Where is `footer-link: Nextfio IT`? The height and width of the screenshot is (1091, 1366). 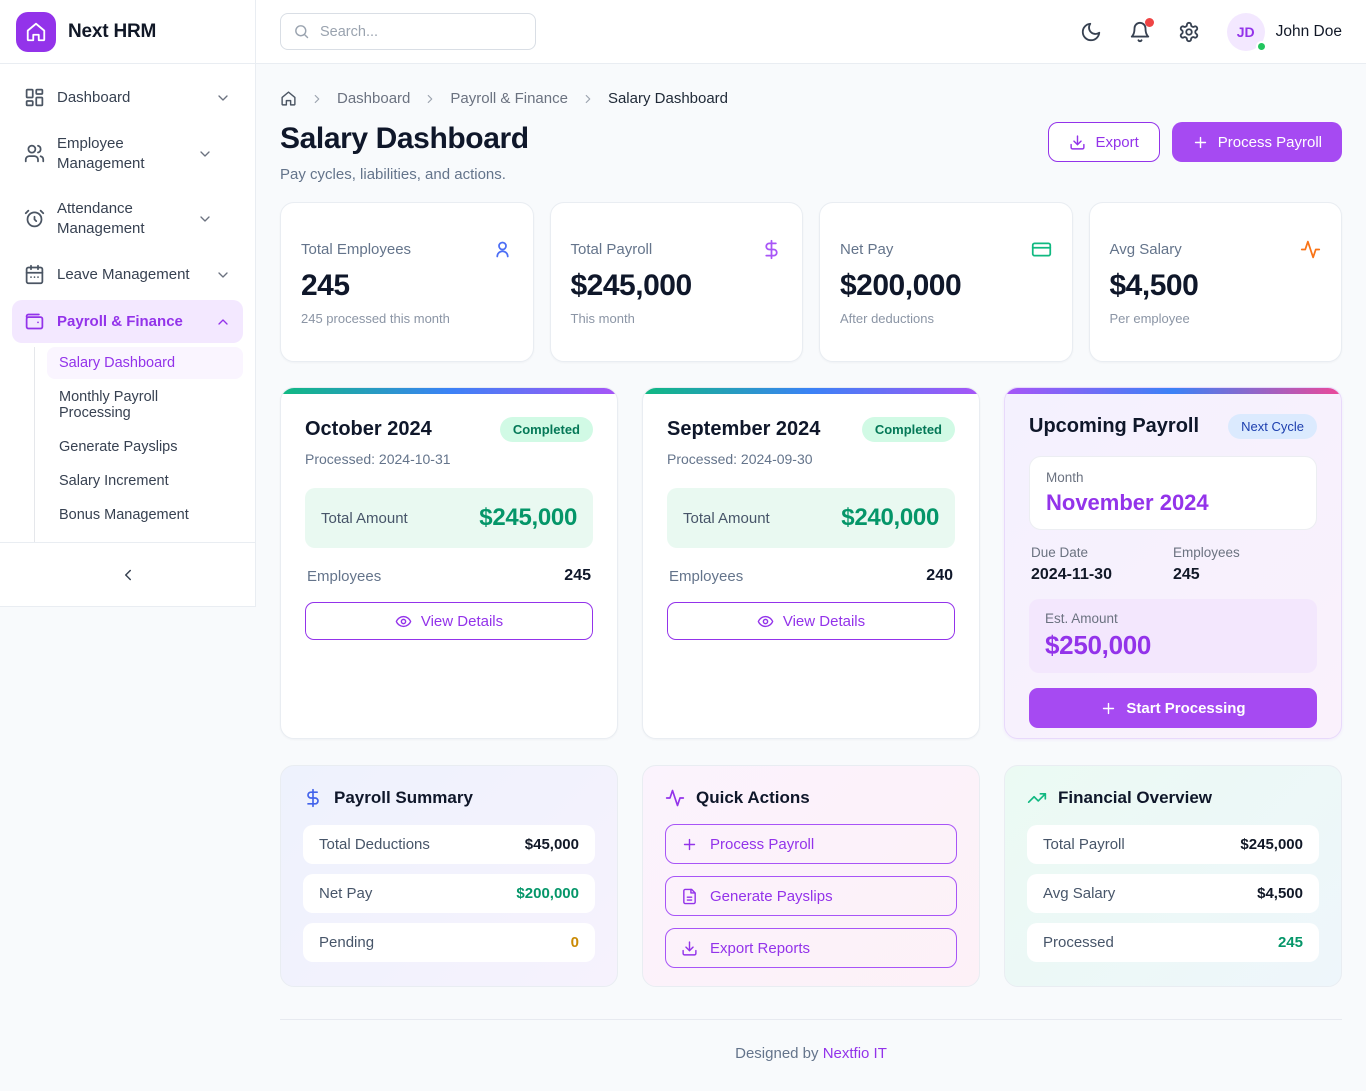 footer-link: Nextfio IT is located at coordinates (854, 1053).